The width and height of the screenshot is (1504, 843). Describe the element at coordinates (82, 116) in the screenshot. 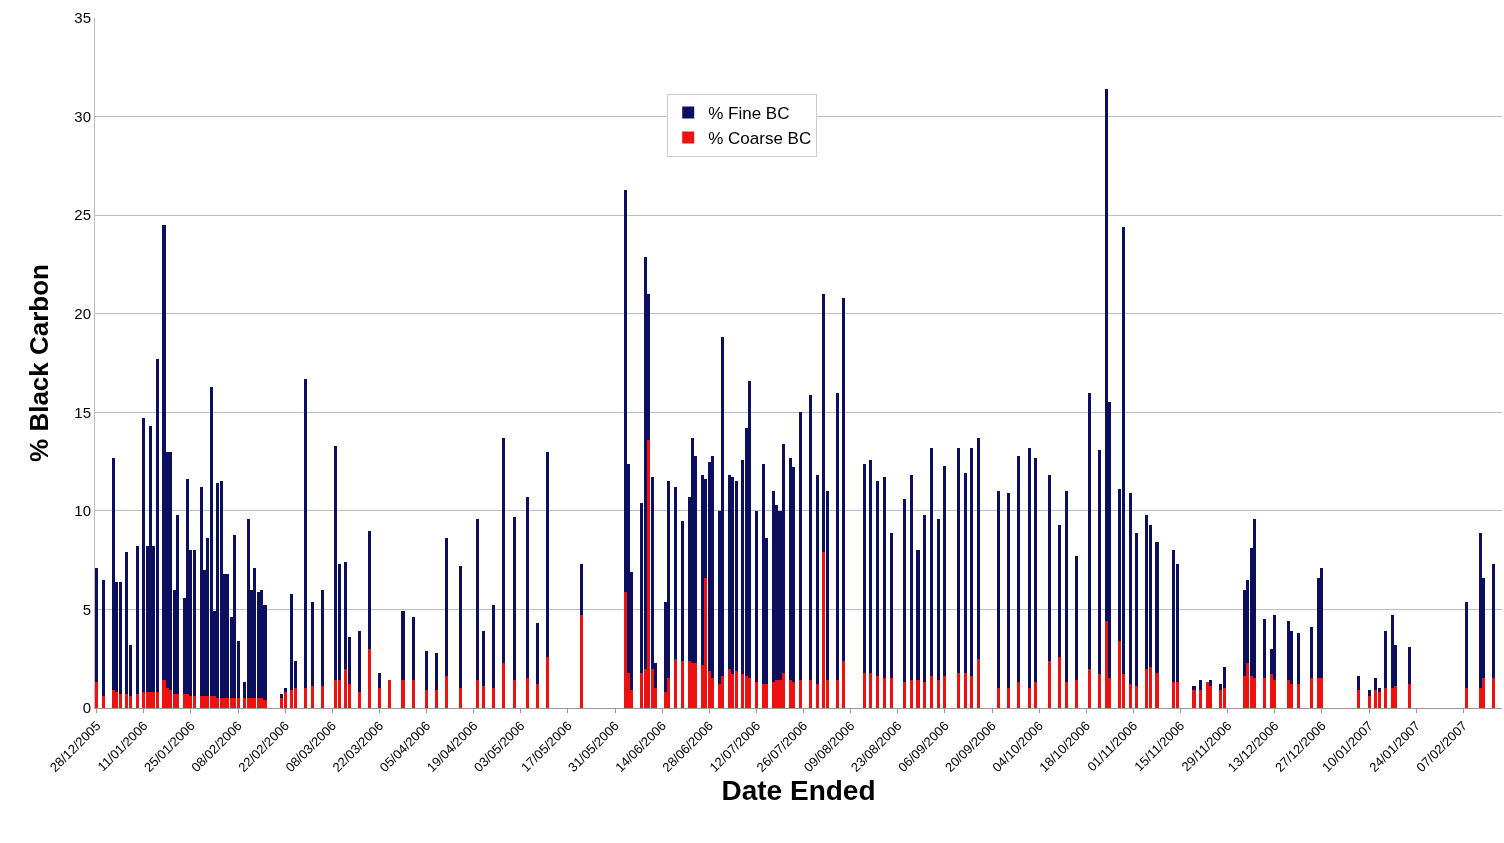

I see `y-tick-label: 30` at that location.